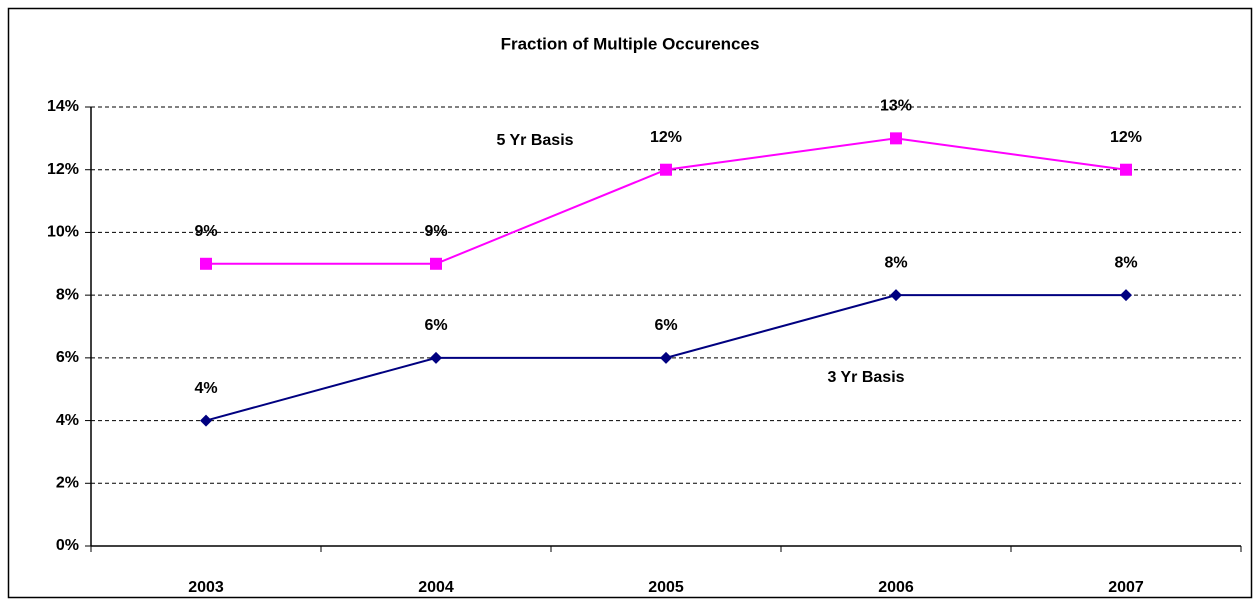  Describe the element at coordinates (67, 294) in the screenshot. I see `y-tick-label: 8%` at that location.